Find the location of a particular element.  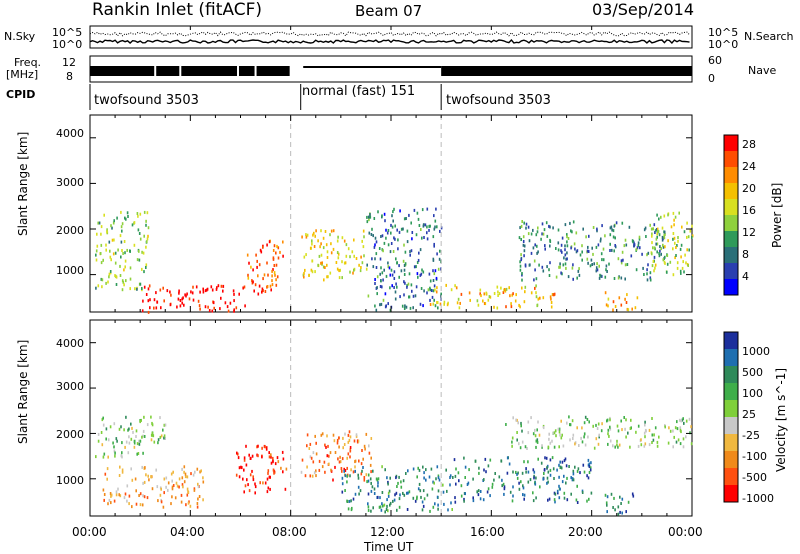

xtick-1: 04:00 is located at coordinates (187, 532).